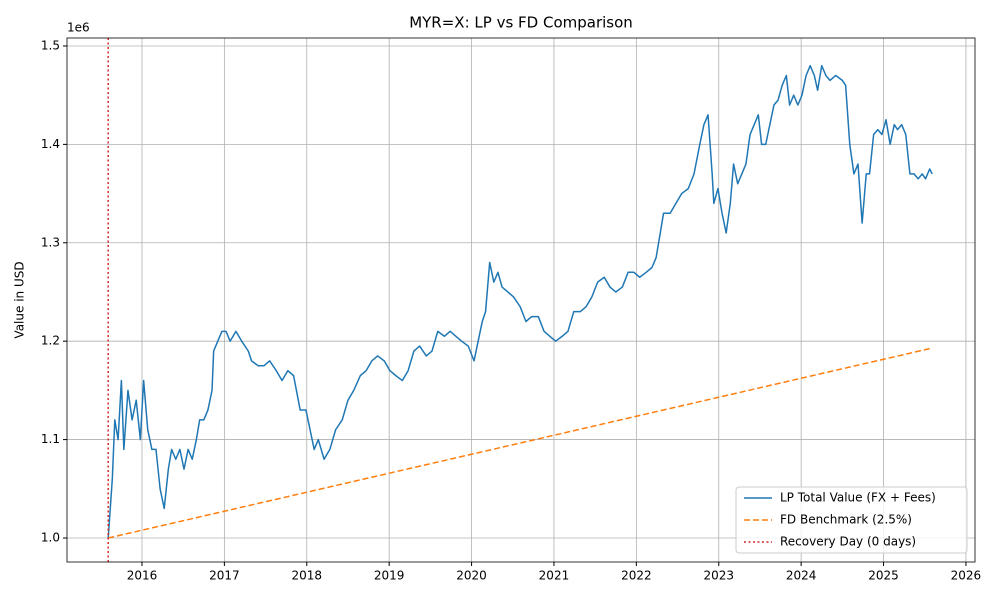 The height and width of the screenshot is (604, 1000). Describe the element at coordinates (718, 576) in the screenshot. I see `x-tick-label: 2023` at that location.